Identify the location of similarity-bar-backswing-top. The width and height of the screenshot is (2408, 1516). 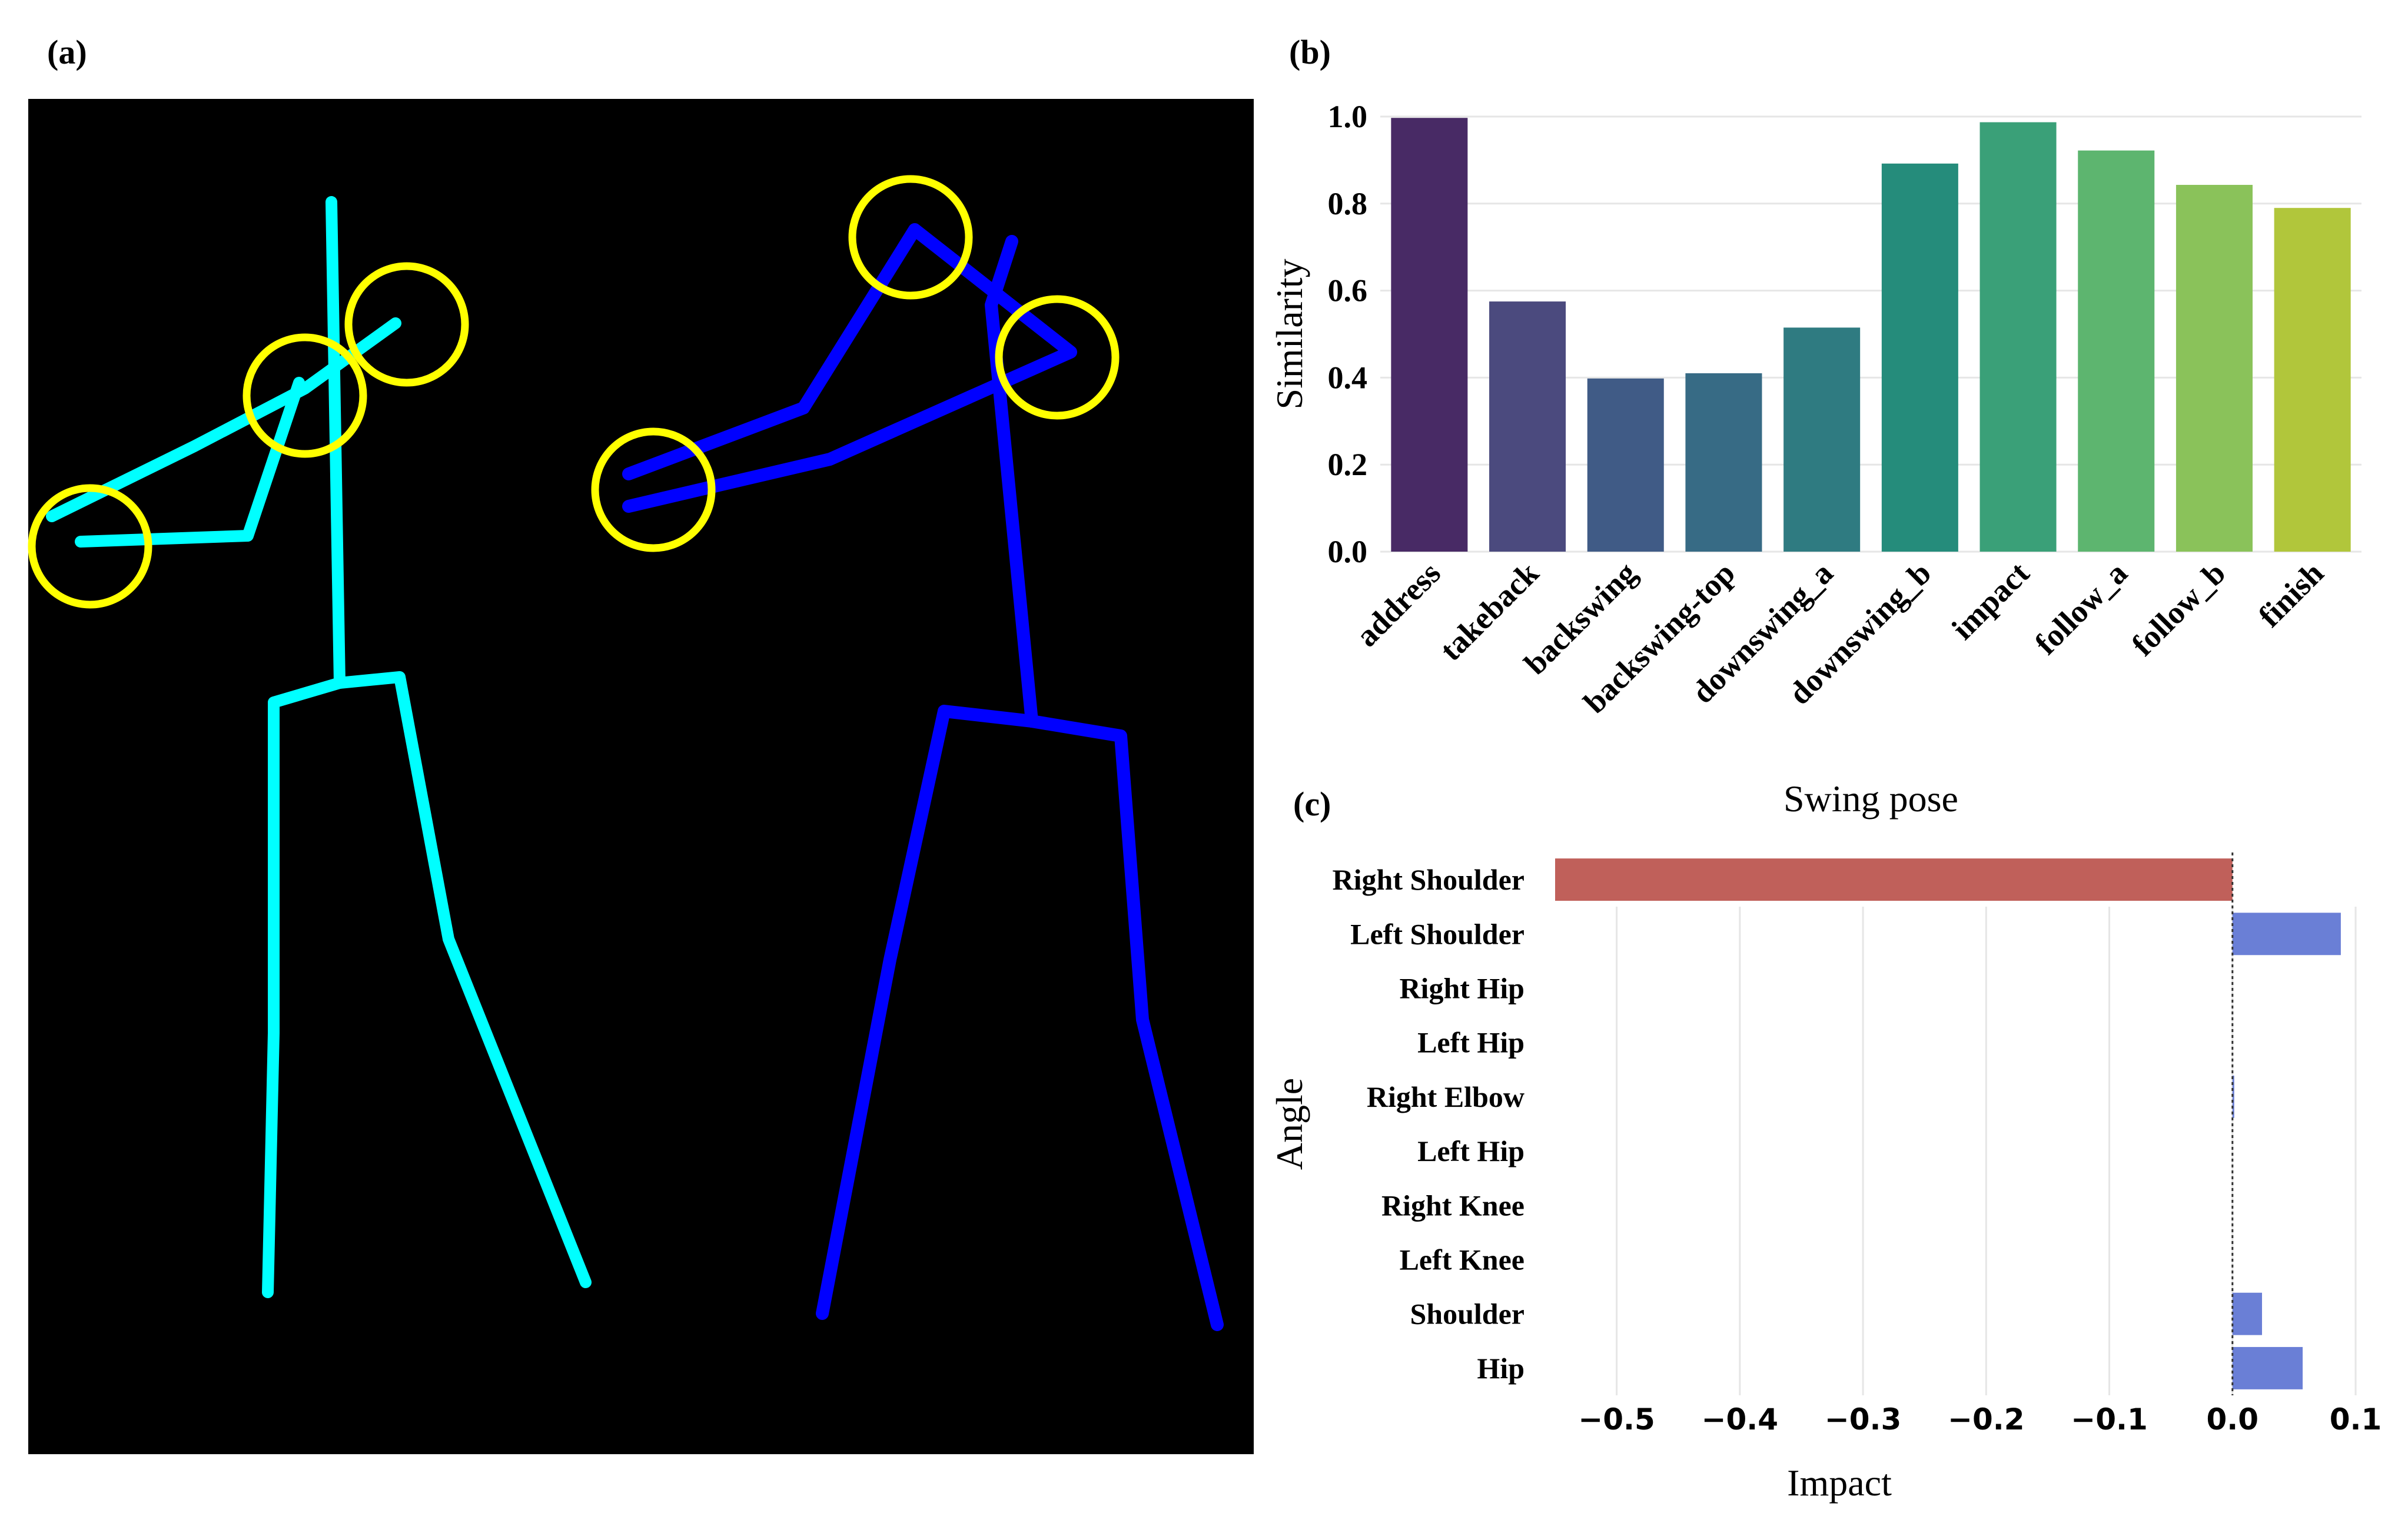
(1723, 463).